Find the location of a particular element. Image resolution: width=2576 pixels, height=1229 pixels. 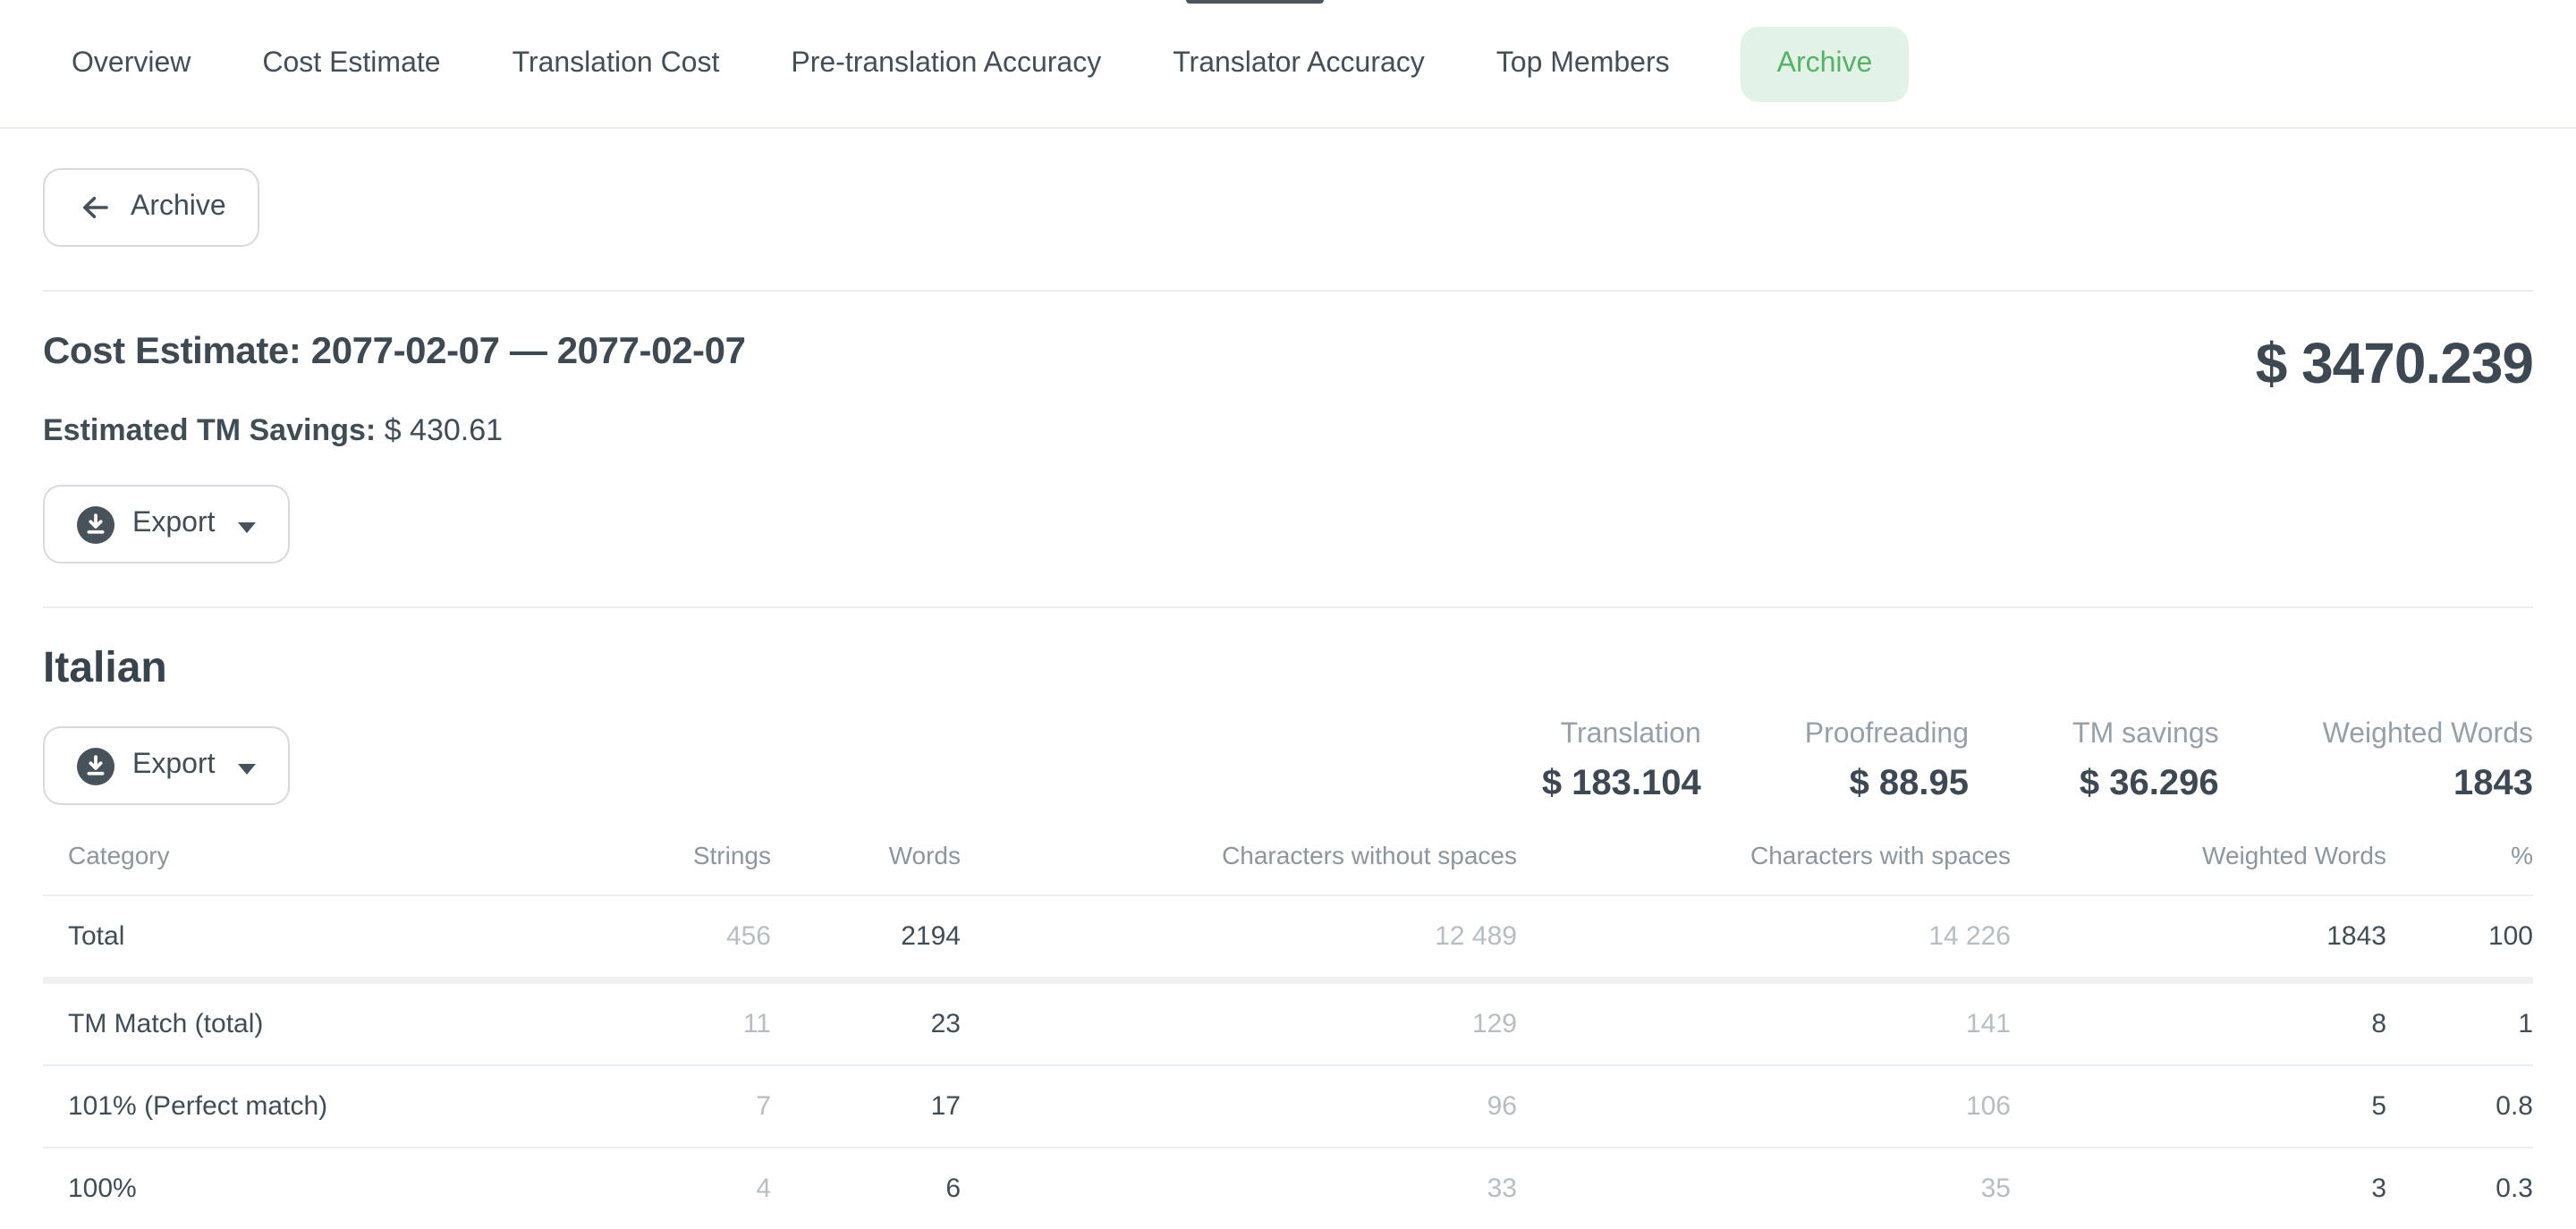

metric-label: Weighted Words is located at coordinates (2427, 734).